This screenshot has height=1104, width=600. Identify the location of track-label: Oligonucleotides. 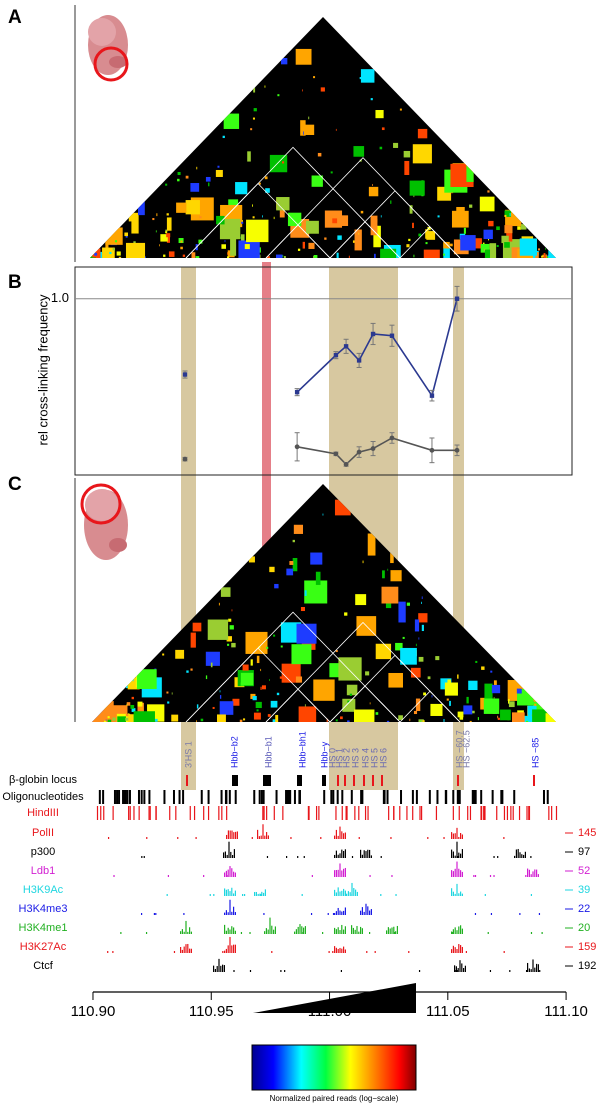
(43, 797).